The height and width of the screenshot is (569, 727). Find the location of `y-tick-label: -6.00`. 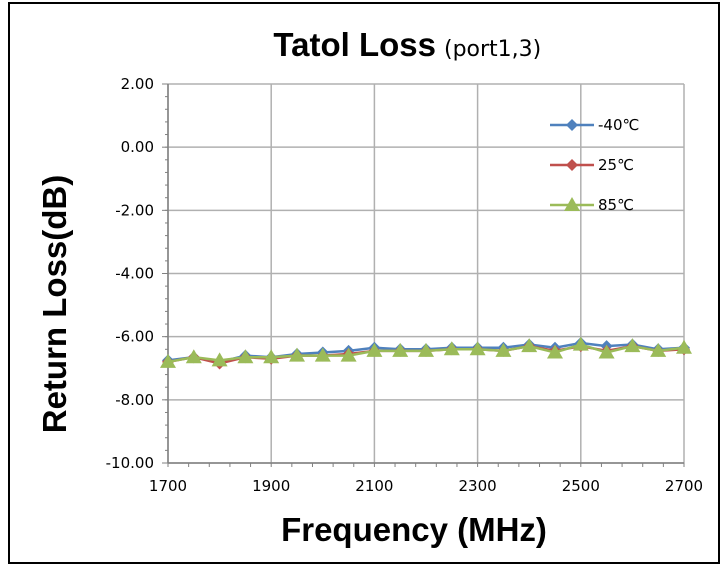

y-tick-label: -6.00 is located at coordinates (134, 337).